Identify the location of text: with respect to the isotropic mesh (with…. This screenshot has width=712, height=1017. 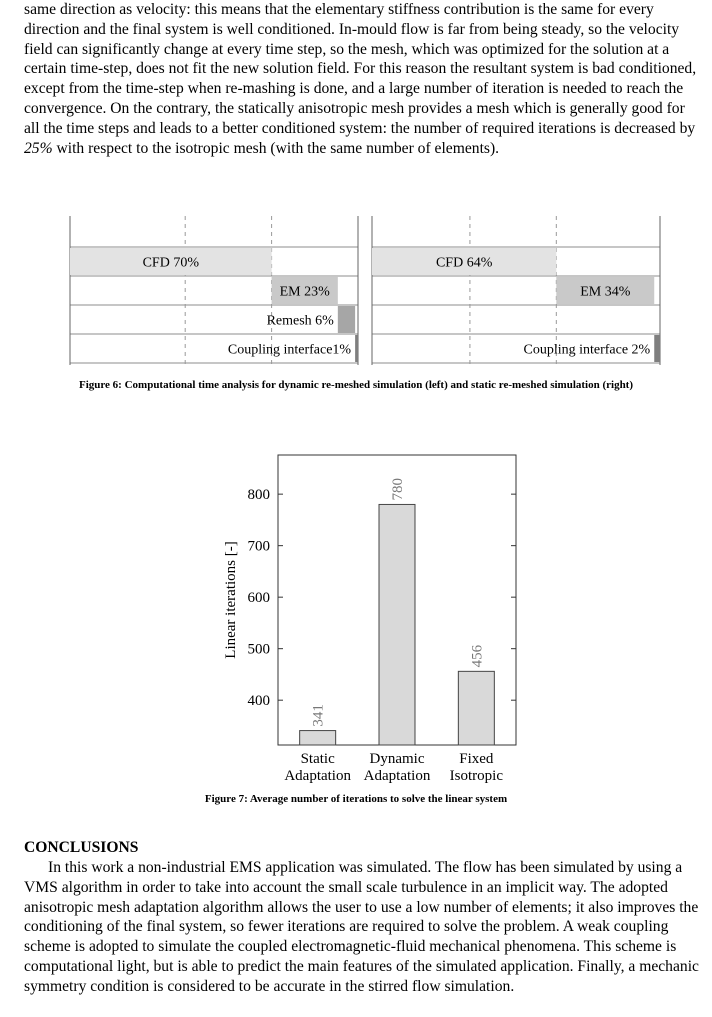
(276, 148).